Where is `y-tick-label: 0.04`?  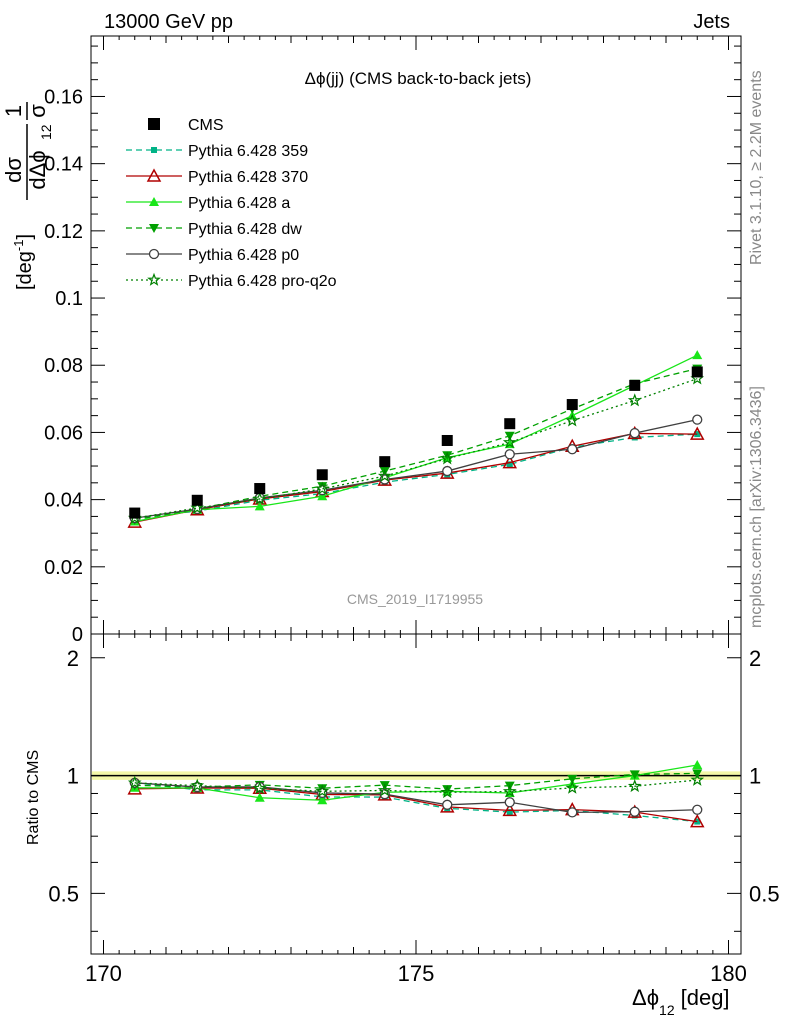 y-tick-label: 0.04 is located at coordinates (63, 501).